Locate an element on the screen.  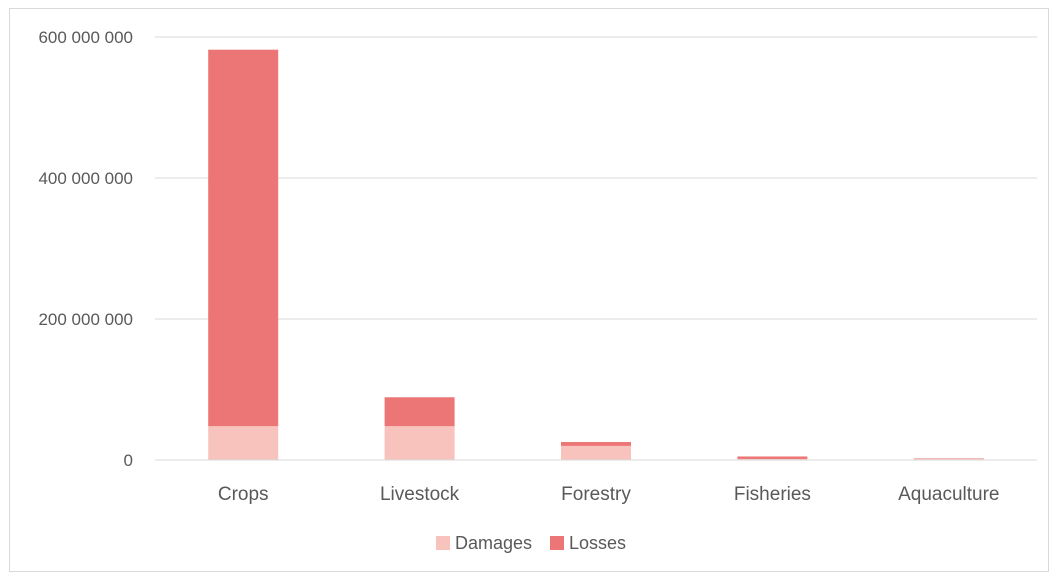
bar-damages-forestry is located at coordinates (596, 452).